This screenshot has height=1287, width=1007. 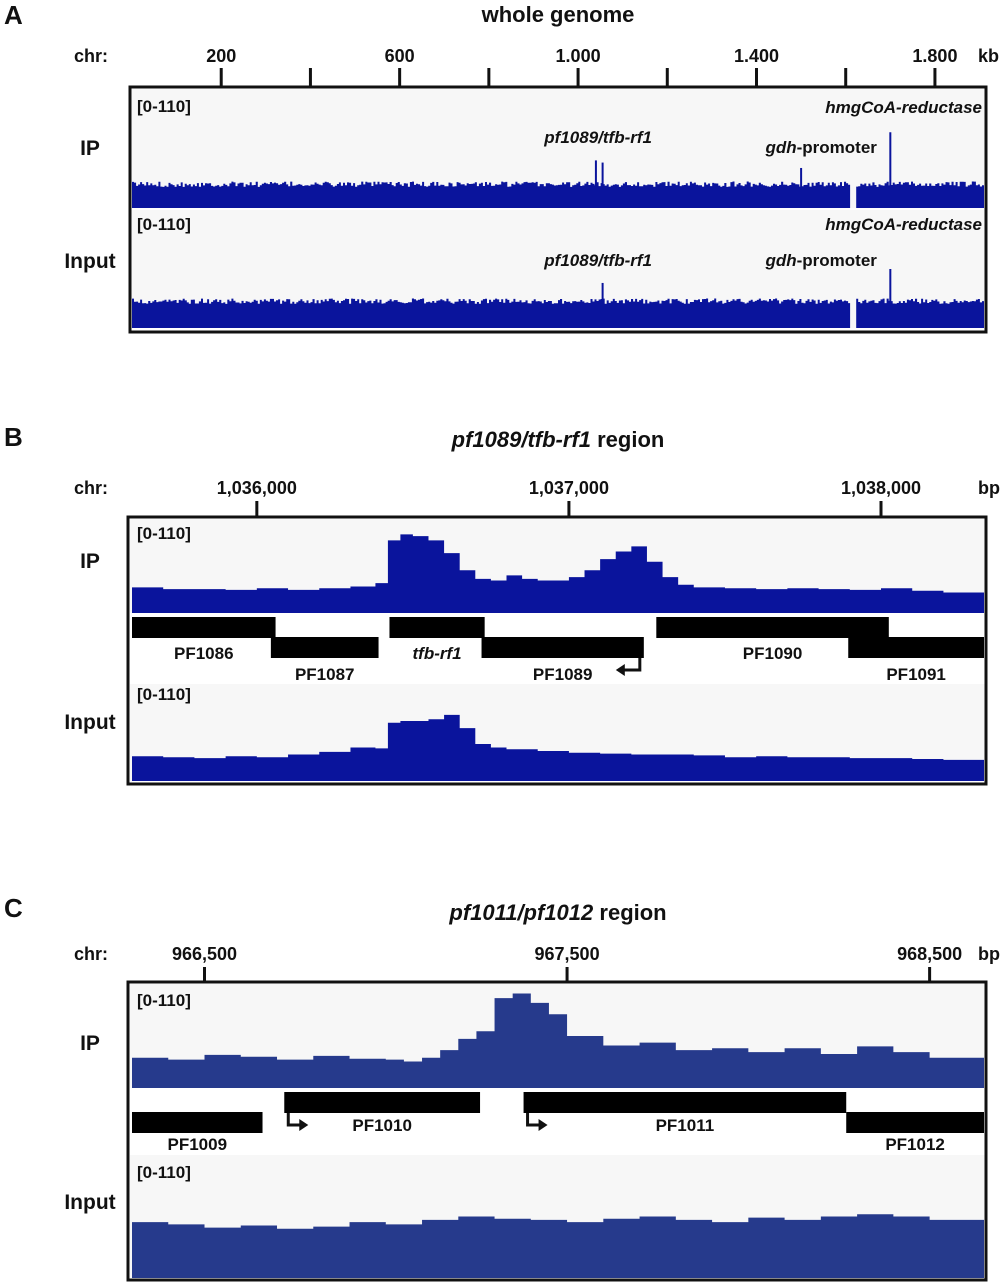 What do you see at coordinates (569, 488) in the screenshot?
I see `tick-label: 1,037,000` at bounding box center [569, 488].